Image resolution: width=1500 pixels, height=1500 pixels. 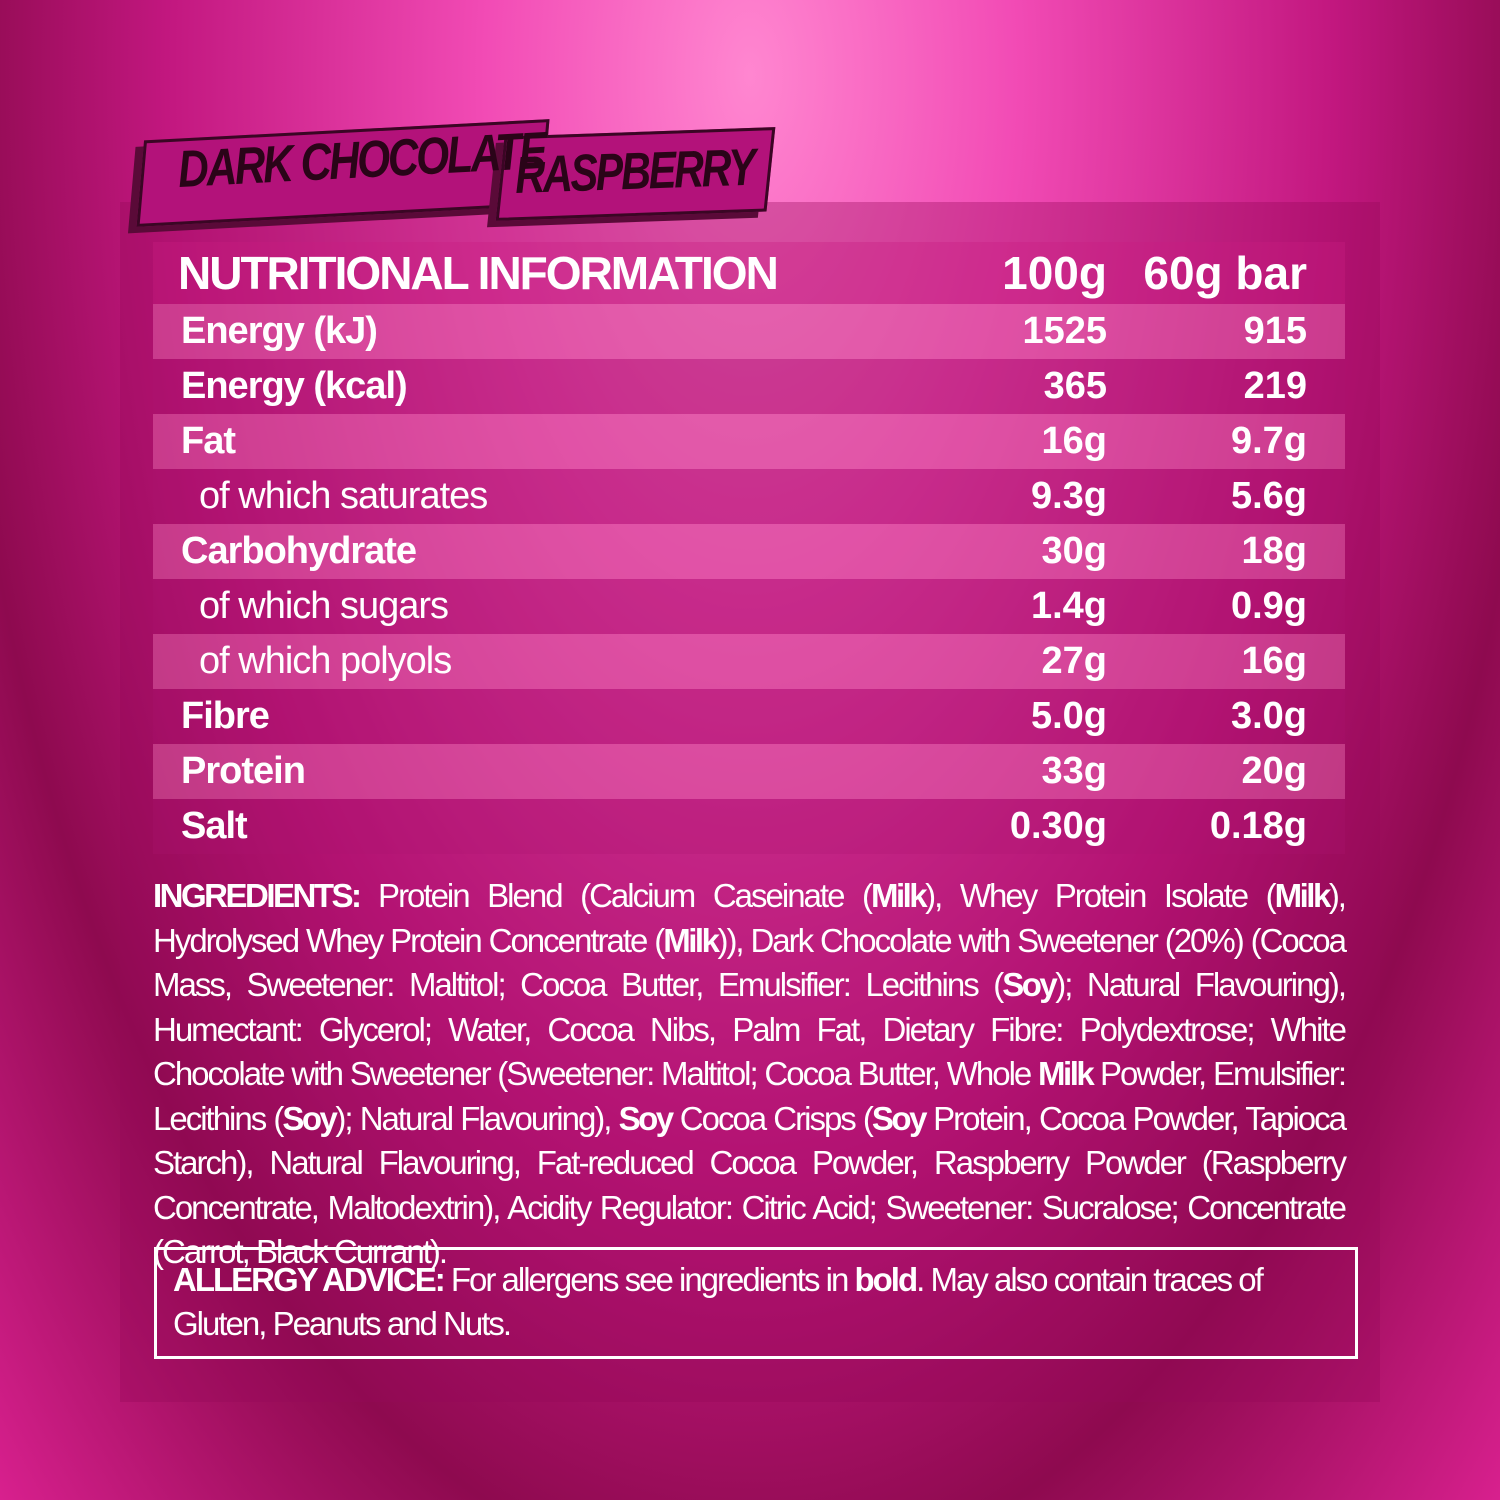 What do you see at coordinates (1274, 661) in the screenshot?
I see `value-per-bar: 16g` at bounding box center [1274, 661].